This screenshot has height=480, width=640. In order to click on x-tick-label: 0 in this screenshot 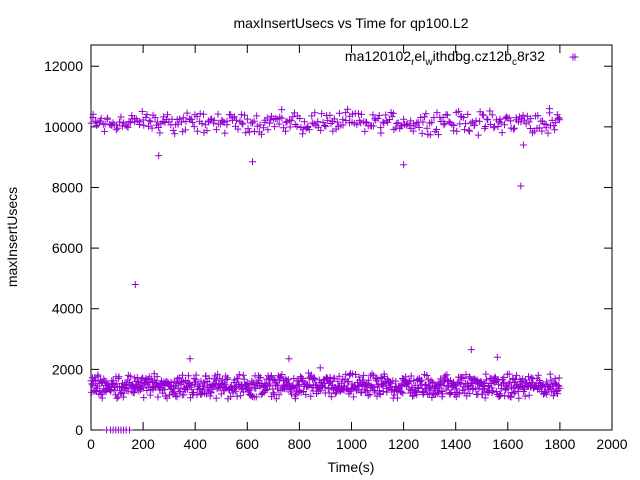, I will do `click(91, 444)`.